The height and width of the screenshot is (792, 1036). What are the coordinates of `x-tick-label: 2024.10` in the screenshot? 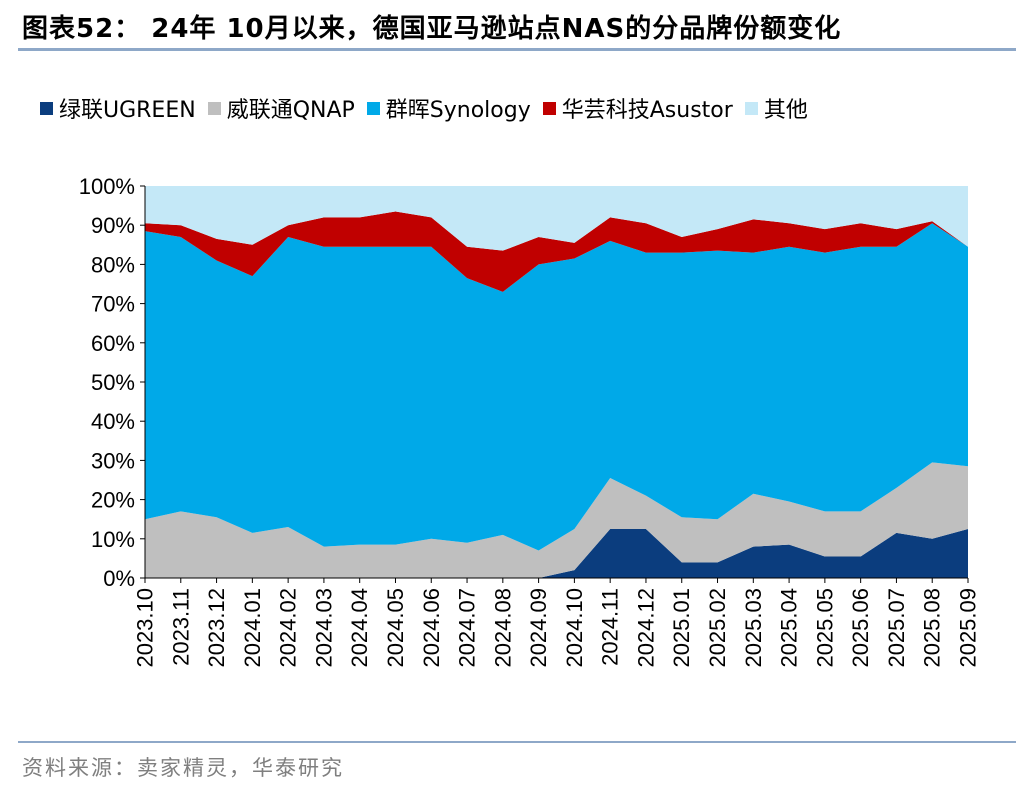 It's located at (574, 628).